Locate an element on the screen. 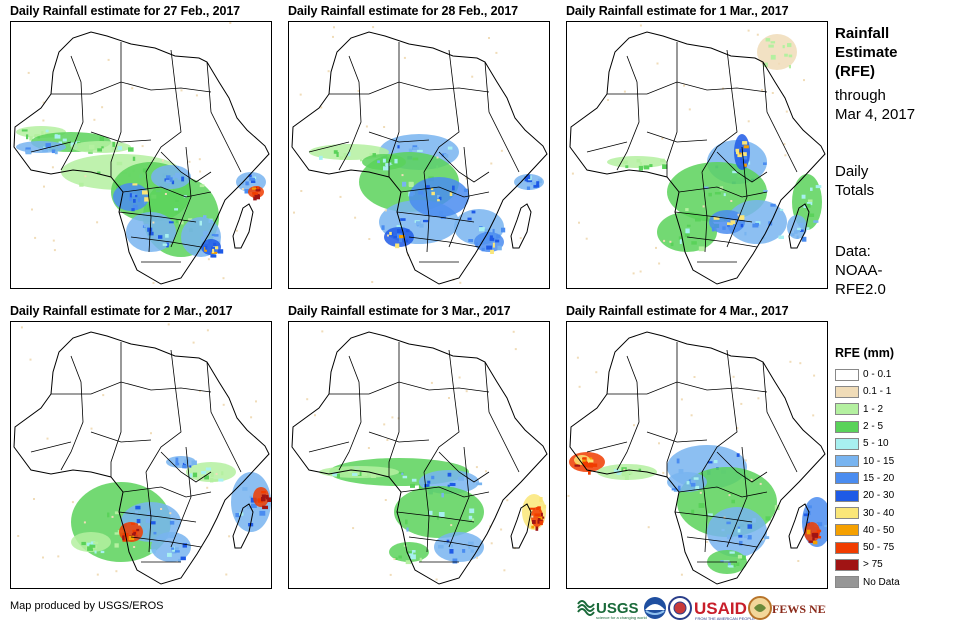 This screenshot has width=967, height=626. legend-item: No Data is located at coordinates (867, 582).